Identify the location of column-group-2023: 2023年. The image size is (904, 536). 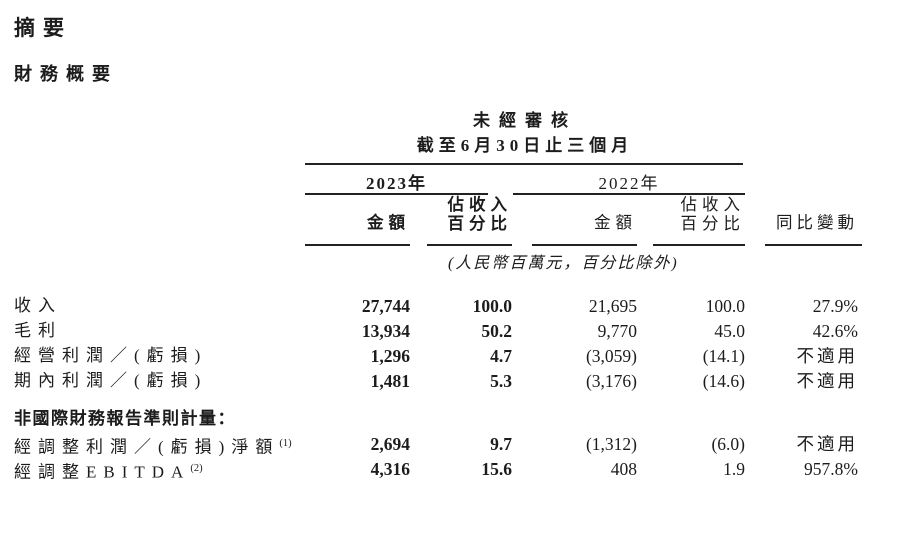
(396, 183).